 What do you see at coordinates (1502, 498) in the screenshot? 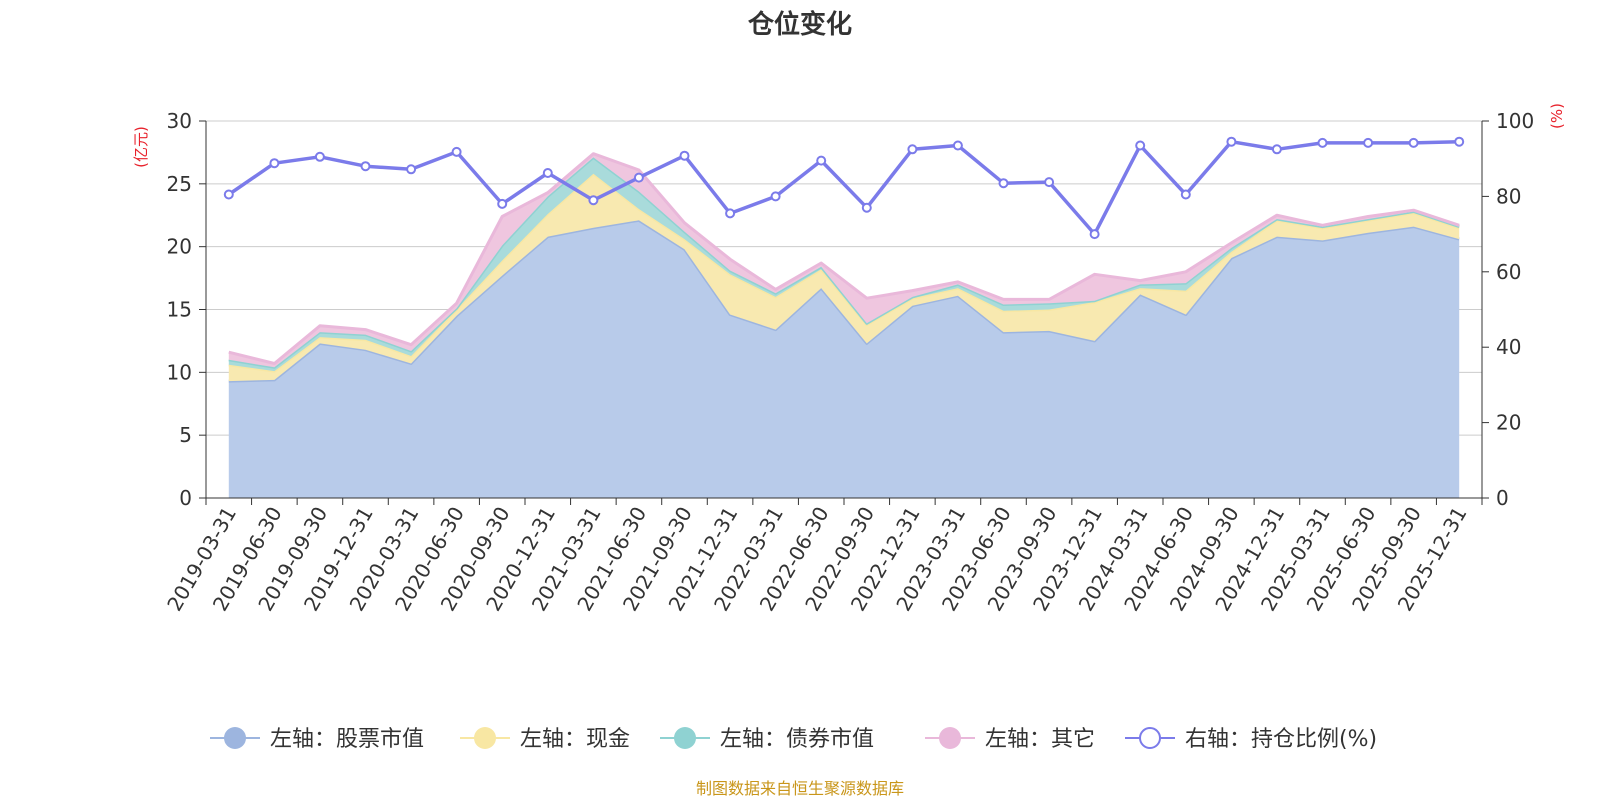
I see `right-tick-label-0: 0` at bounding box center [1502, 498].